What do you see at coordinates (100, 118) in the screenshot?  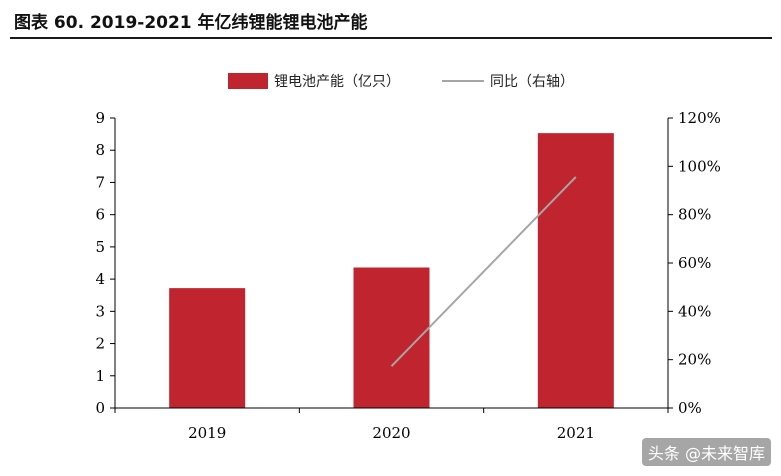 I see `left-tick-label: 9` at bounding box center [100, 118].